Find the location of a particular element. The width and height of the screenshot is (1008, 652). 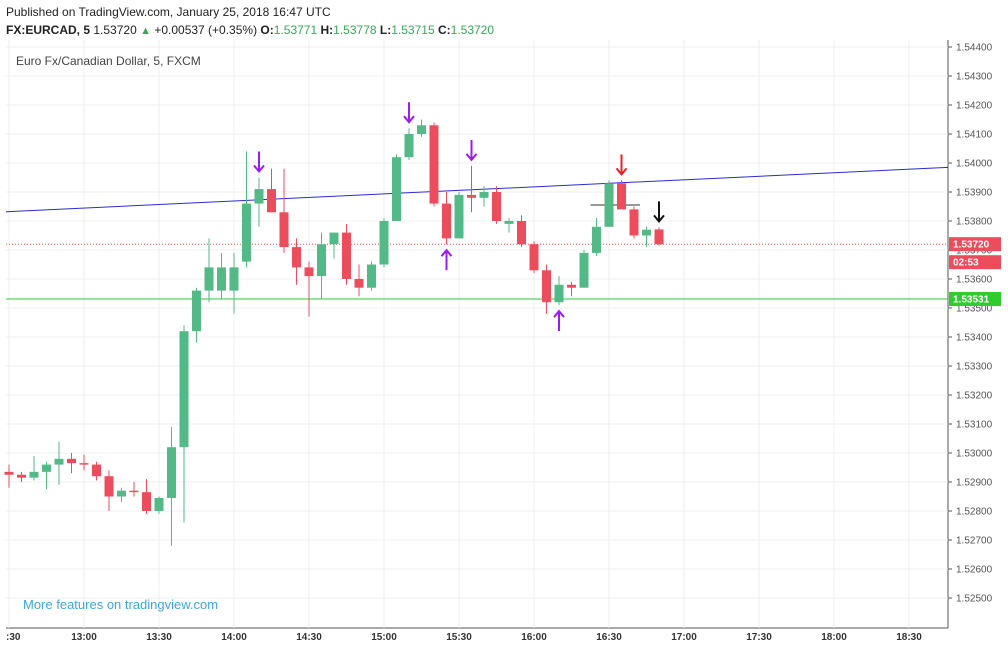

y-tick-label: 1.53600 is located at coordinates (974, 280).